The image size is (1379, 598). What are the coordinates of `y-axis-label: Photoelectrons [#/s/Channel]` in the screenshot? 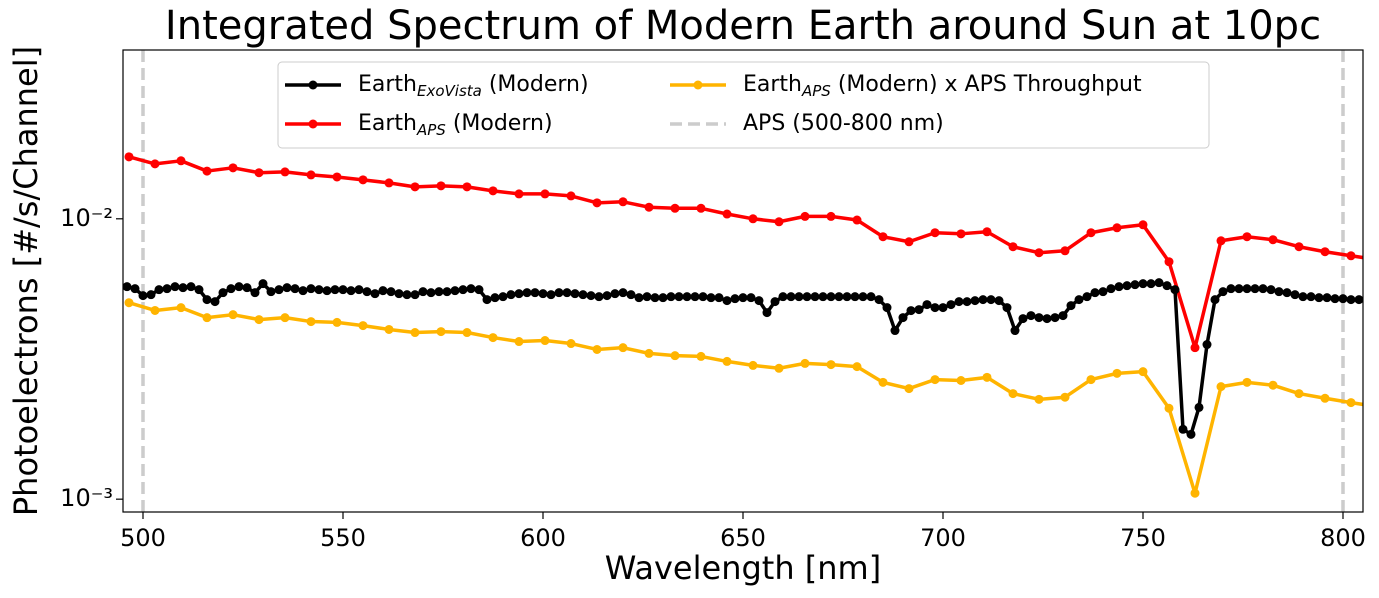 It's located at (26, 281).